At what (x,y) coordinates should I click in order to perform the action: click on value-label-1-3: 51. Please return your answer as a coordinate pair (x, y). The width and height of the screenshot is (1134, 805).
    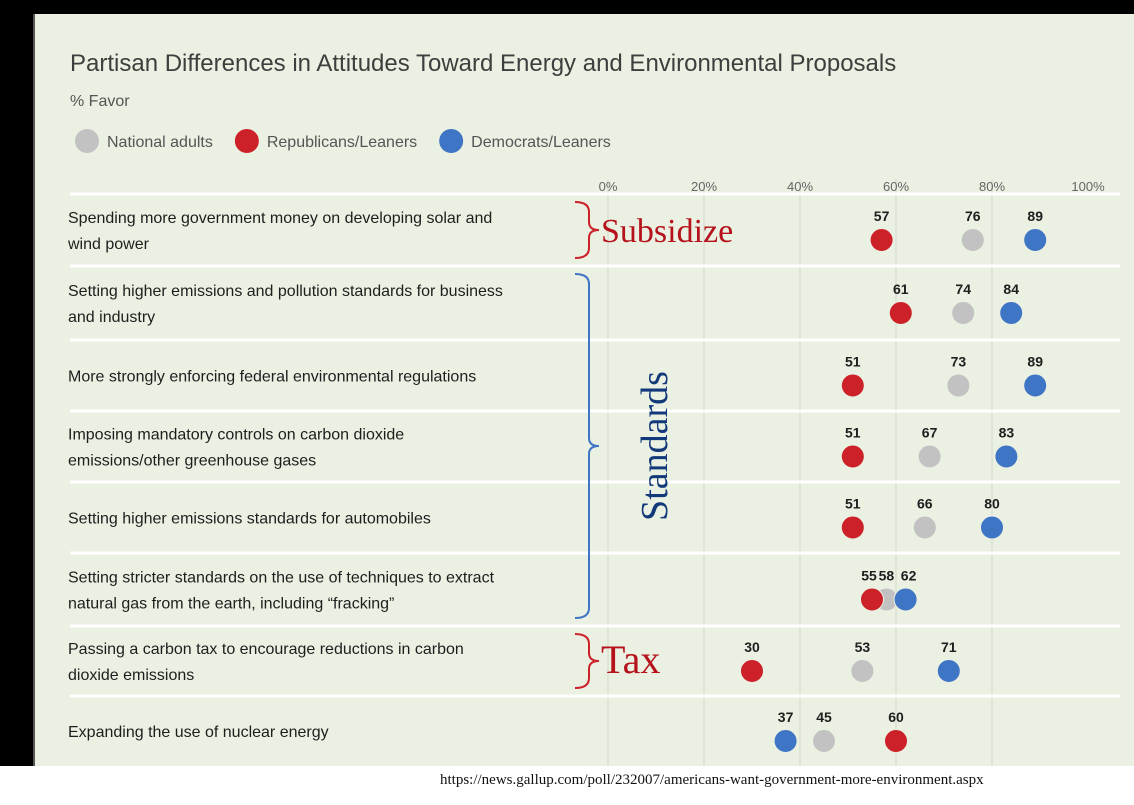
    Looking at the image, I should click on (853, 433).